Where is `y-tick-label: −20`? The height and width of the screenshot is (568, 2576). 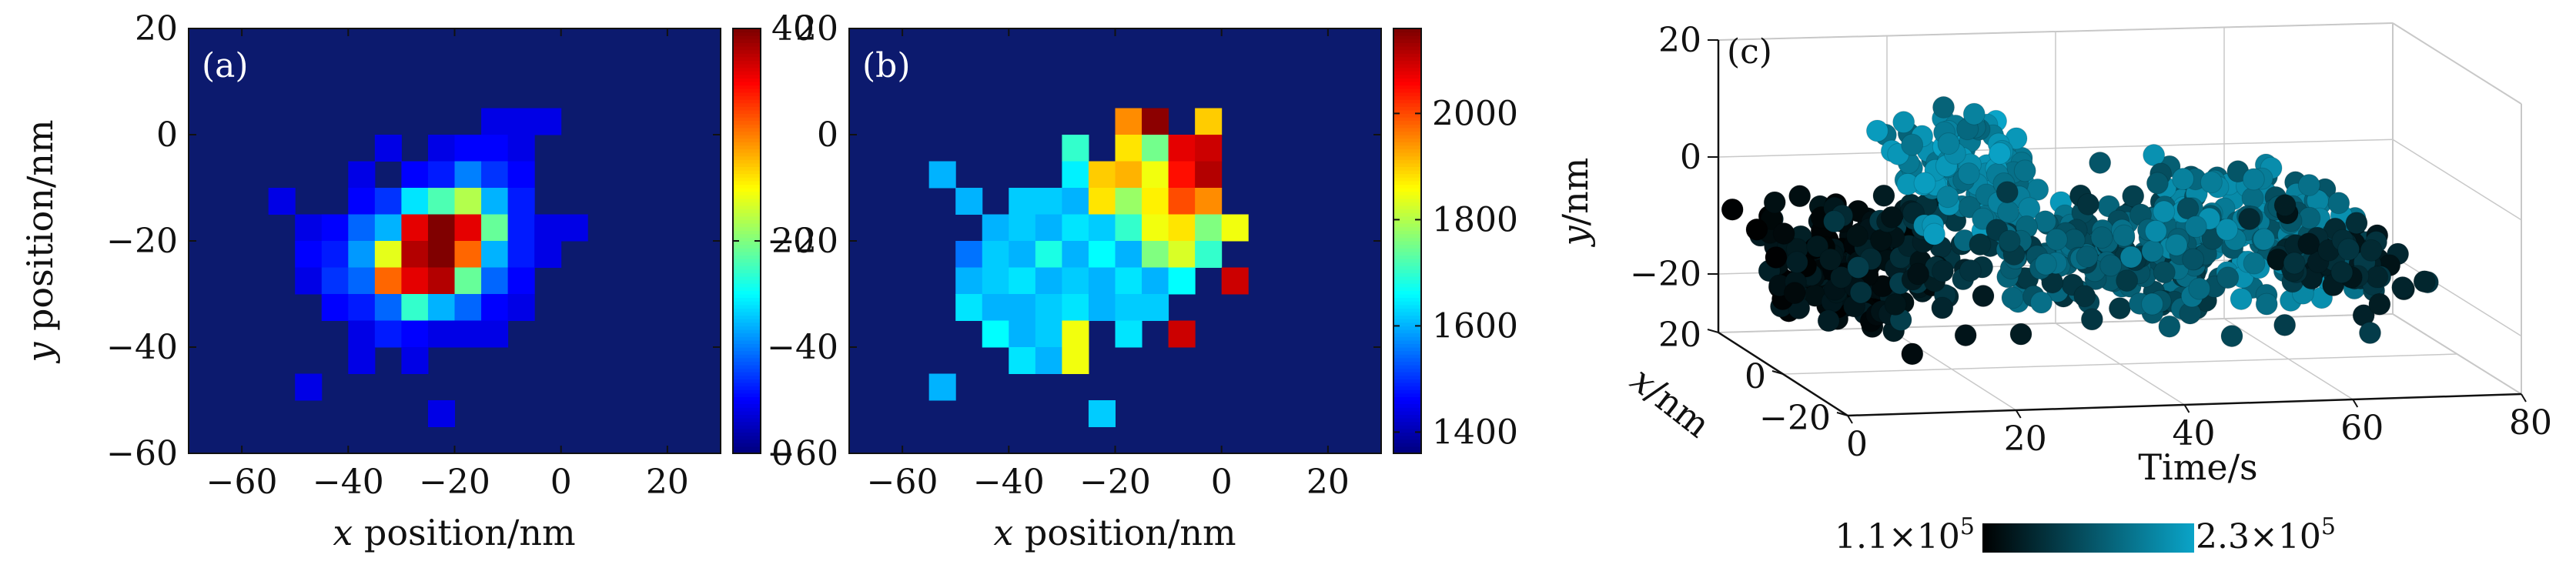 y-tick-label: −20 is located at coordinates (803, 241).